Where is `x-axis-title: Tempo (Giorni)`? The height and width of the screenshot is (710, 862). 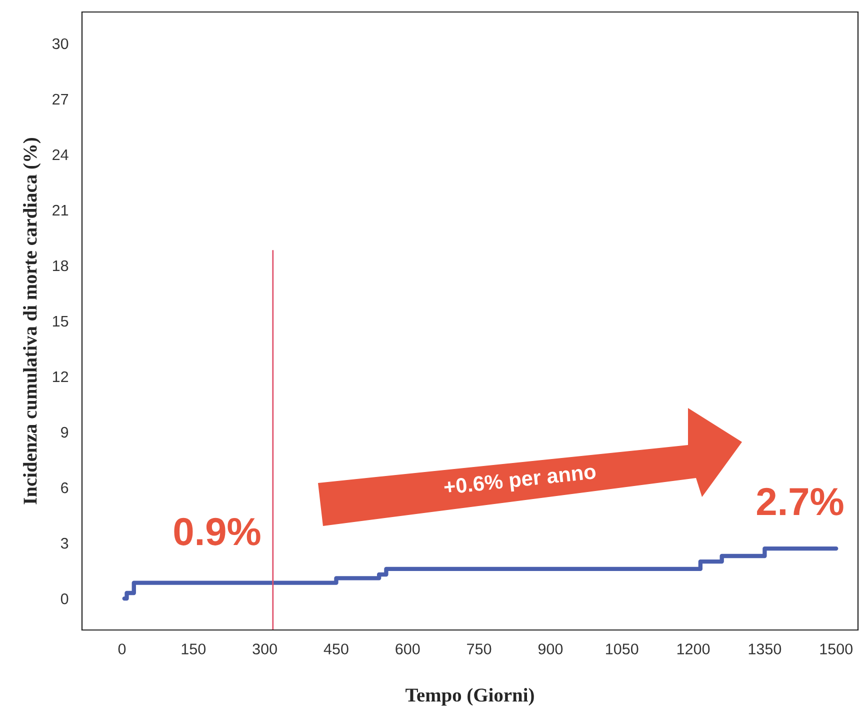 x-axis-title: Tempo (Giorni) is located at coordinates (470, 697).